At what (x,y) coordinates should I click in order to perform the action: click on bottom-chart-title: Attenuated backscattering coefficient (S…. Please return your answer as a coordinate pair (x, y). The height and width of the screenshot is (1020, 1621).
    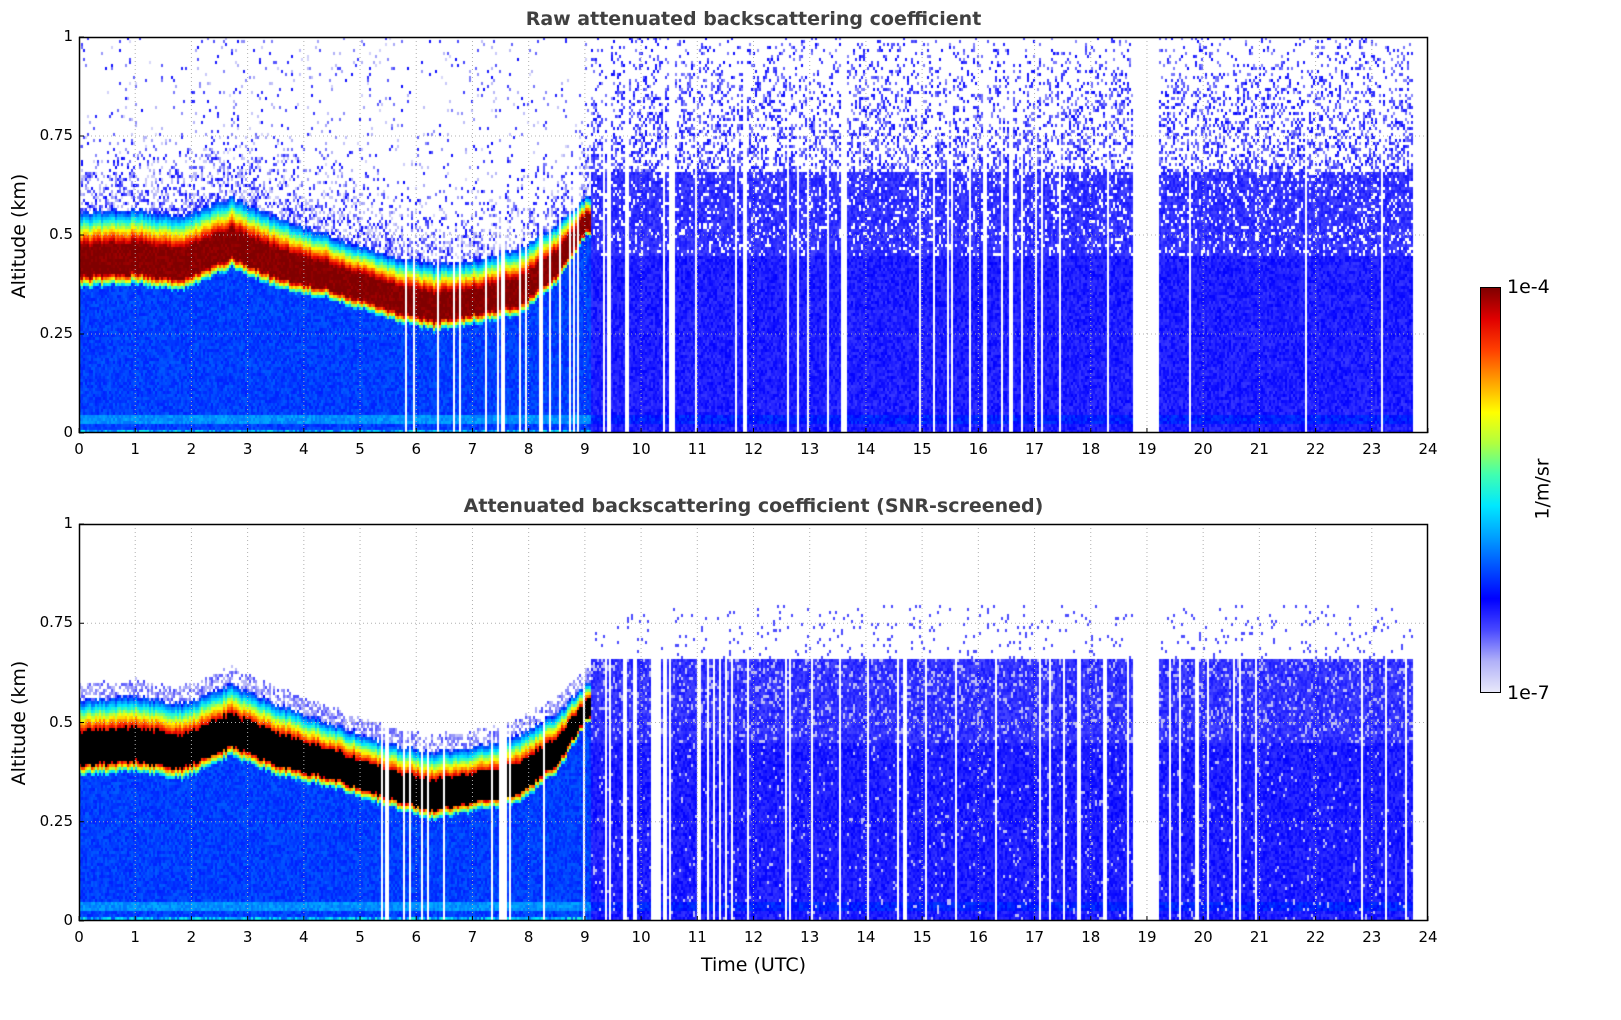
    Looking at the image, I should click on (753, 506).